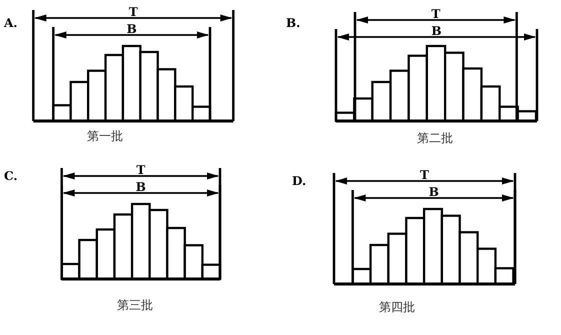 The image size is (561, 335). Describe the element at coordinates (435, 138) in the screenshot. I see `x-axis-title: 第二批` at that location.